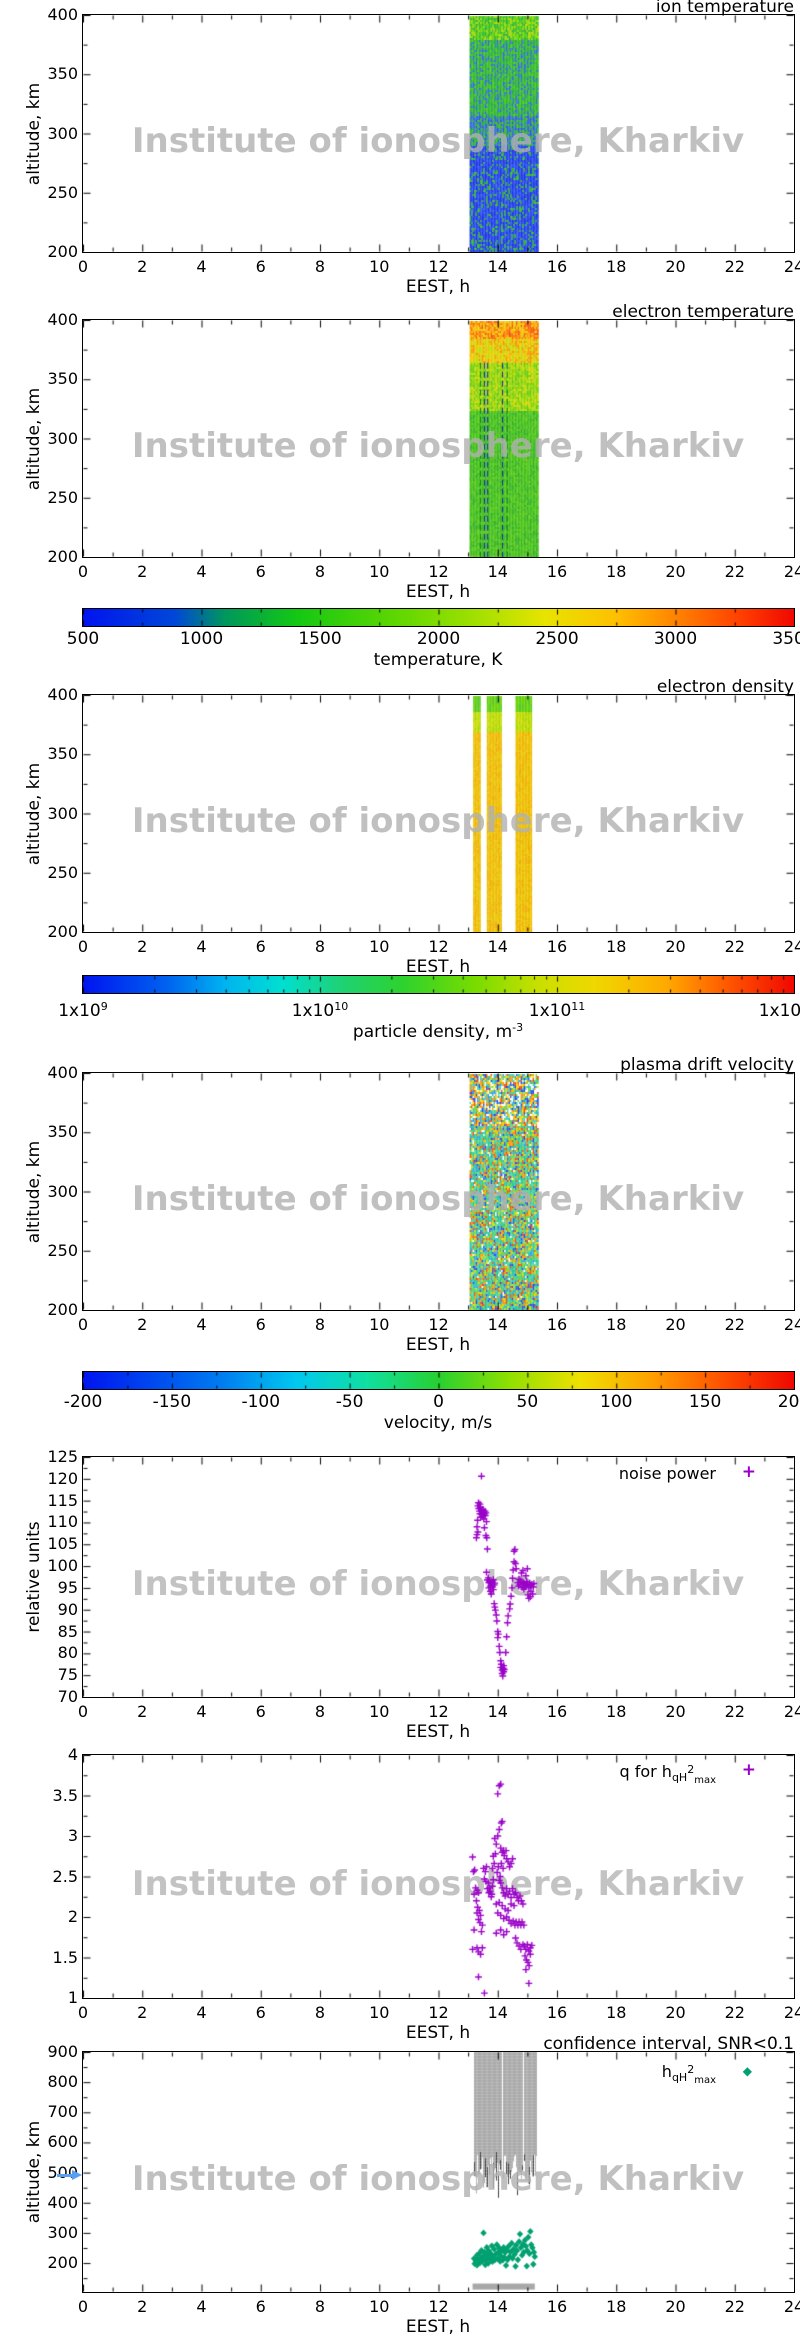 This screenshot has width=800, height=2337. Describe the element at coordinates (201, 639) in the screenshot. I see `colorbar-tick-label: 1000` at that location.